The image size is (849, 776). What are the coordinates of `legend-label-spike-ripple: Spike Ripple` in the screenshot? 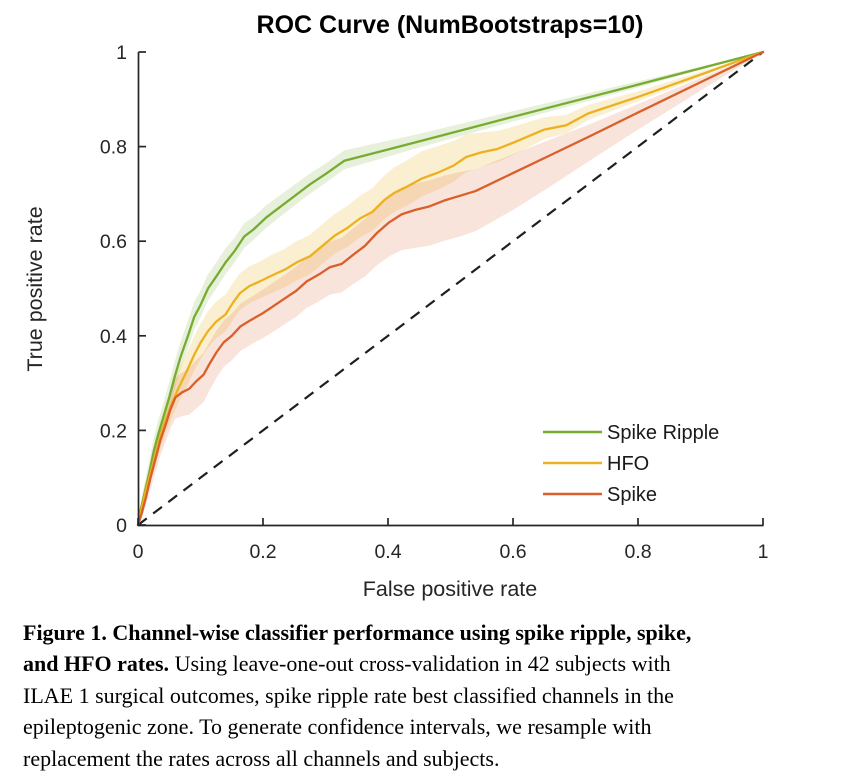 It's located at (663, 433).